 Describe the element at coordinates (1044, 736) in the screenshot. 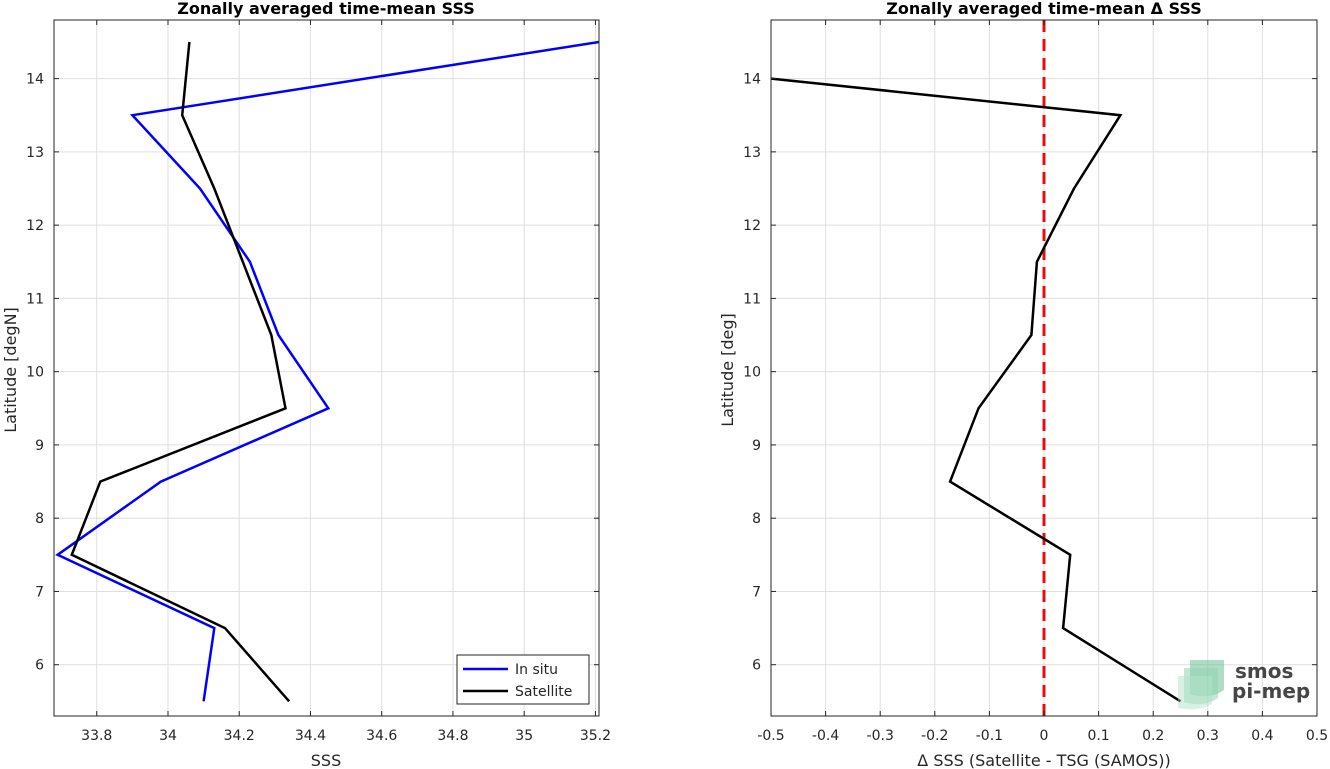

I see `x-tick-label: 0` at that location.